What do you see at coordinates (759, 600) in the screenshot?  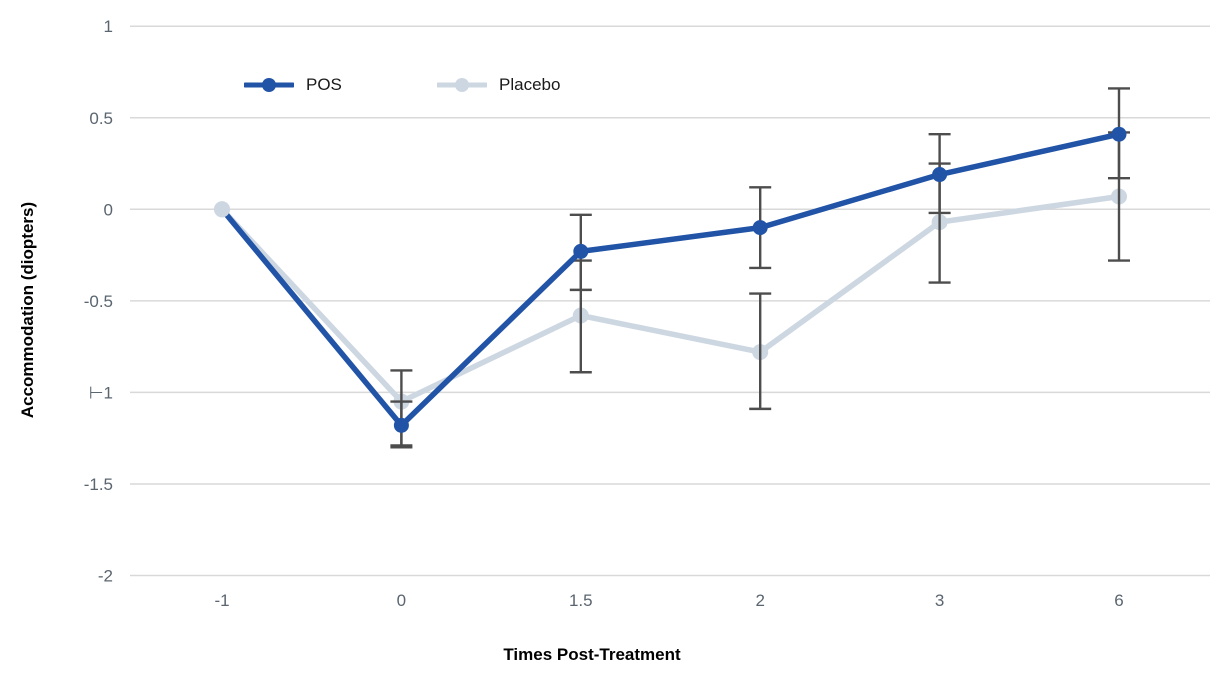 I see `x-tick-label: 2` at bounding box center [759, 600].